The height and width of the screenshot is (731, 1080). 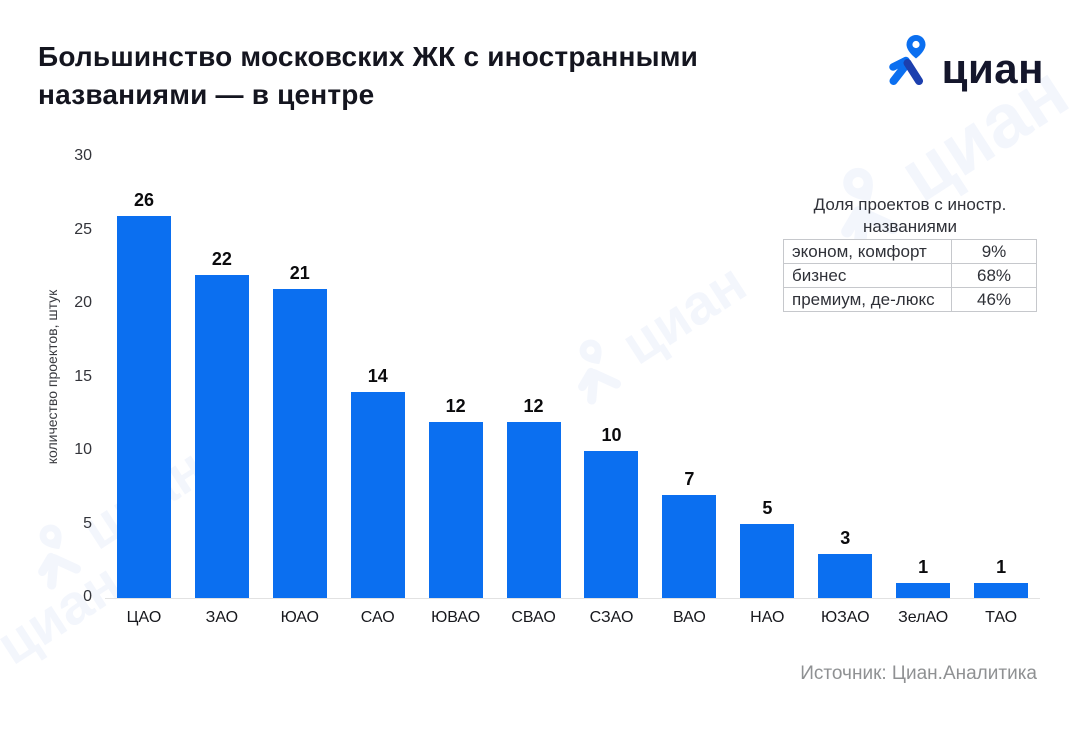 I want to click on side-table-title: Доля проектов с иностр. названиями, so click(x=910, y=215).